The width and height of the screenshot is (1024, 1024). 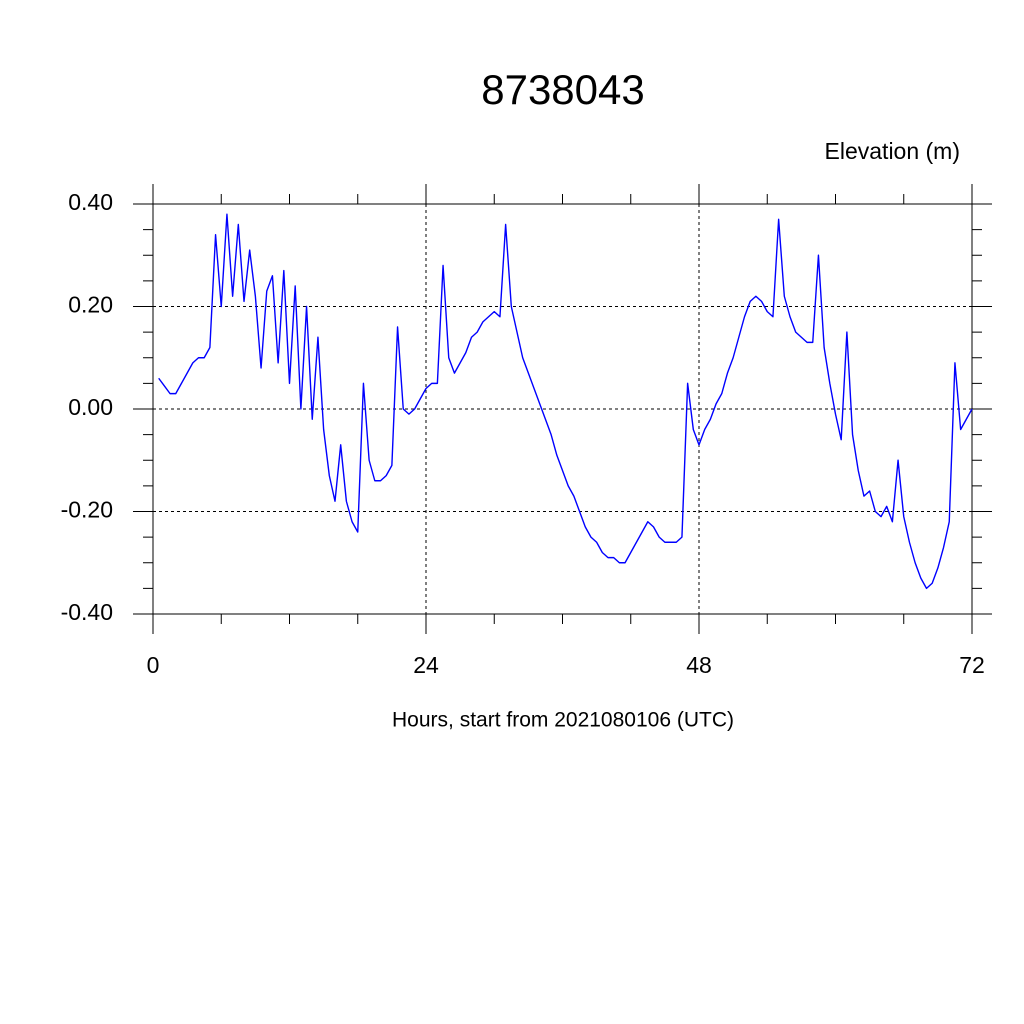 I want to click on y-tick-label: -0.40, so click(x=87, y=612).